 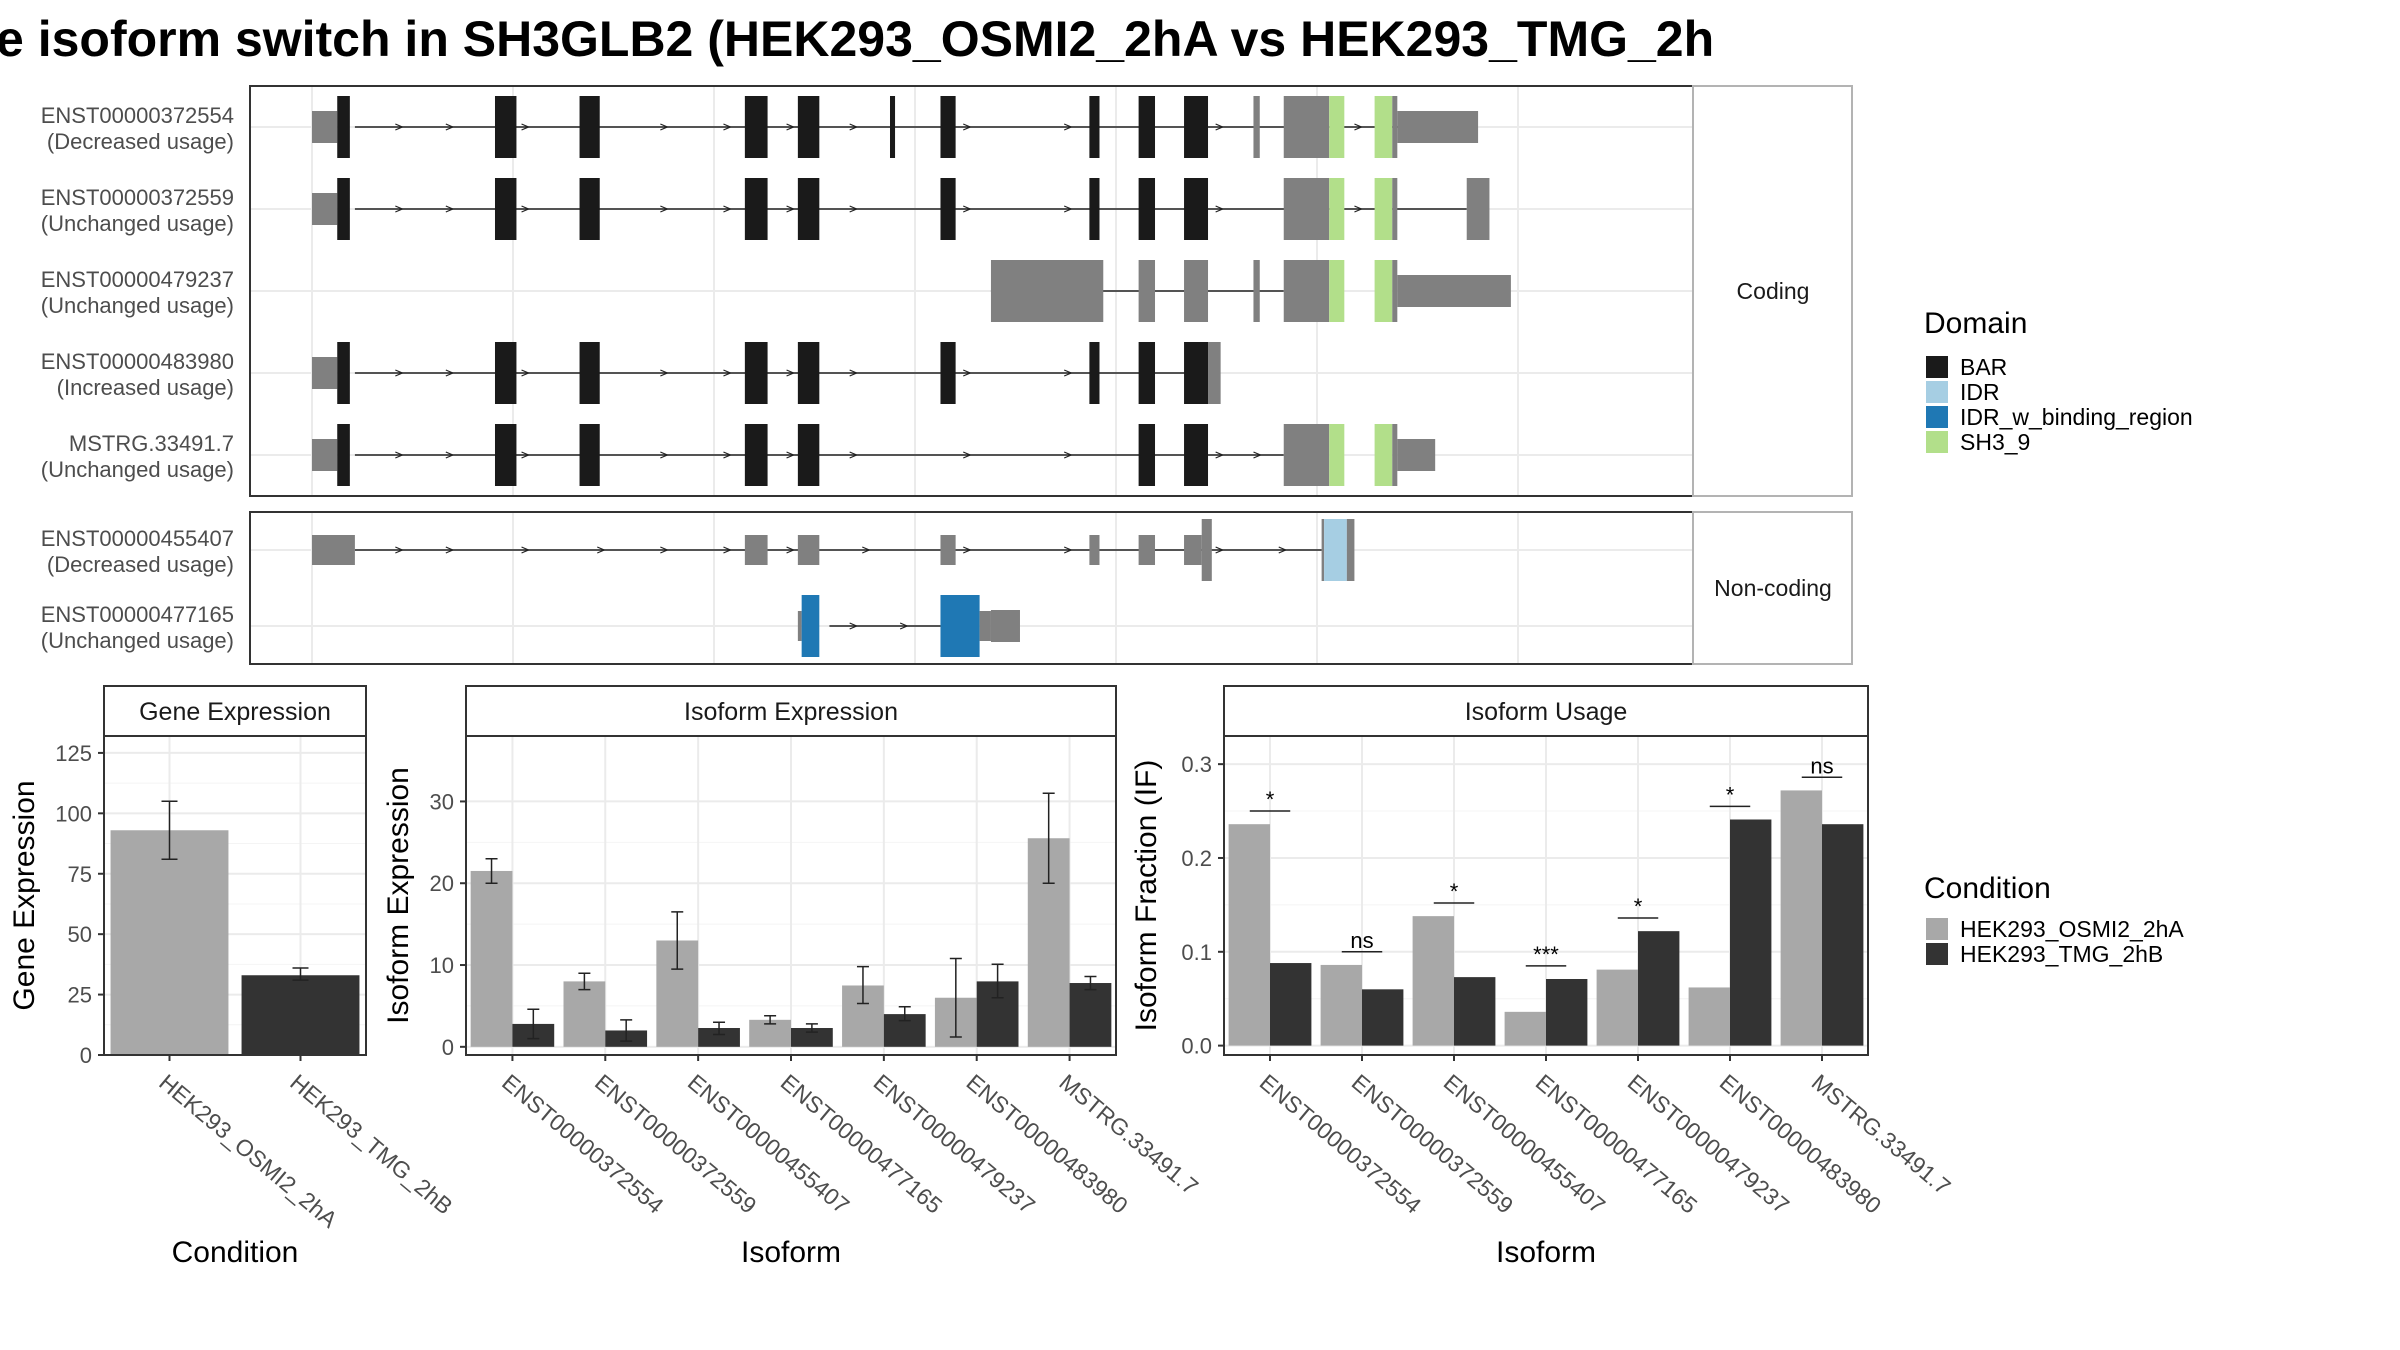 I want to click on y-tick-label: 0, so click(x=448, y=1047).